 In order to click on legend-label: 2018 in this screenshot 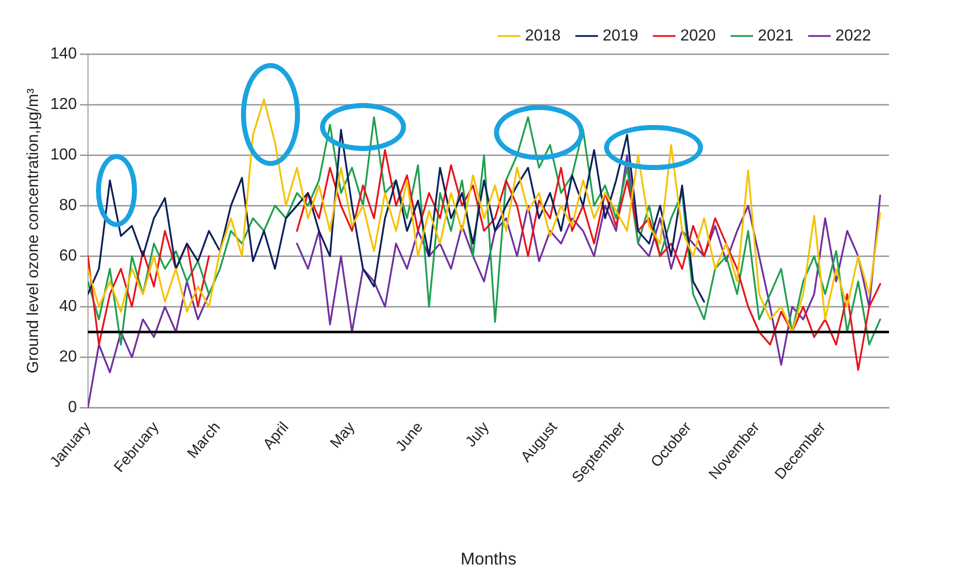, I will do `click(543, 35)`.